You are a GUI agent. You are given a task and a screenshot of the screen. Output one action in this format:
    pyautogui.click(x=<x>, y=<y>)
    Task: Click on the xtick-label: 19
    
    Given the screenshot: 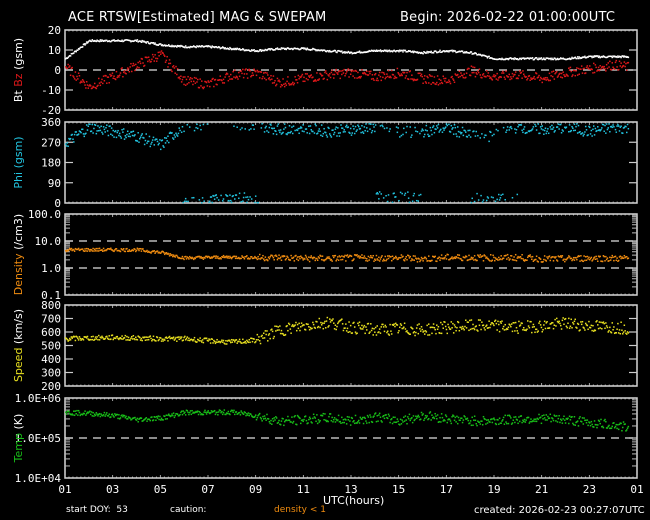 What is the action you would take?
    pyautogui.click(x=493, y=489)
    